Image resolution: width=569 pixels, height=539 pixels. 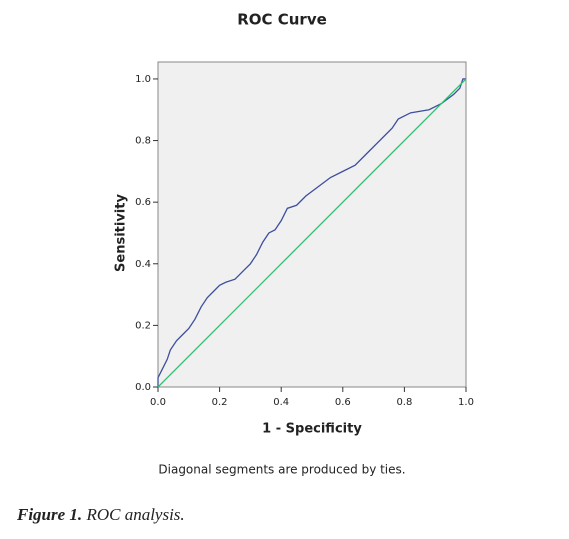 I want to click on y-tick-label: 0.2, so click(x=143, y=325).